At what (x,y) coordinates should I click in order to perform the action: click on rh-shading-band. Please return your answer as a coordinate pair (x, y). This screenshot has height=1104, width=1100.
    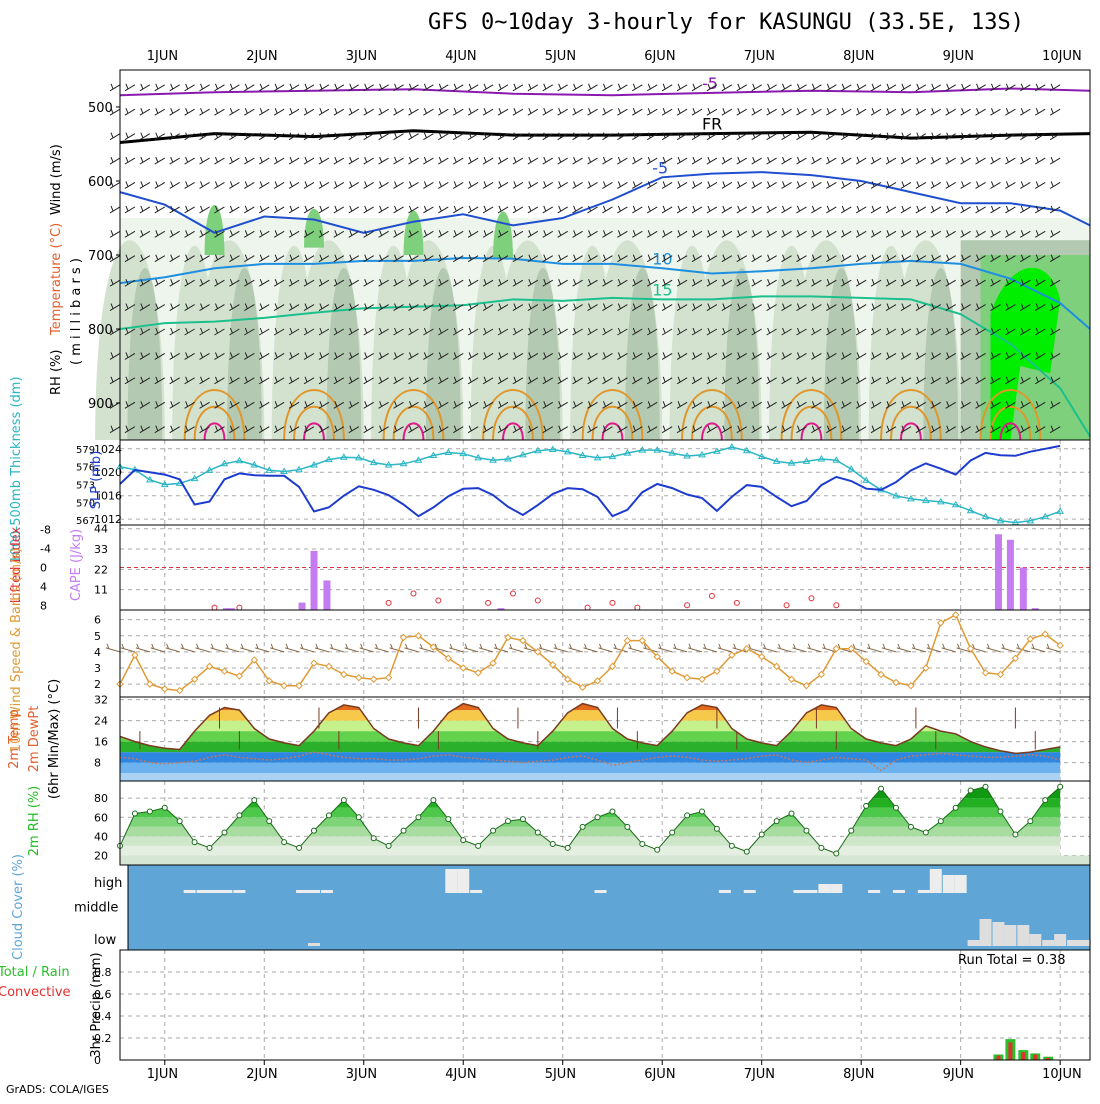
    Looking at the image, I should click on (443, 353).